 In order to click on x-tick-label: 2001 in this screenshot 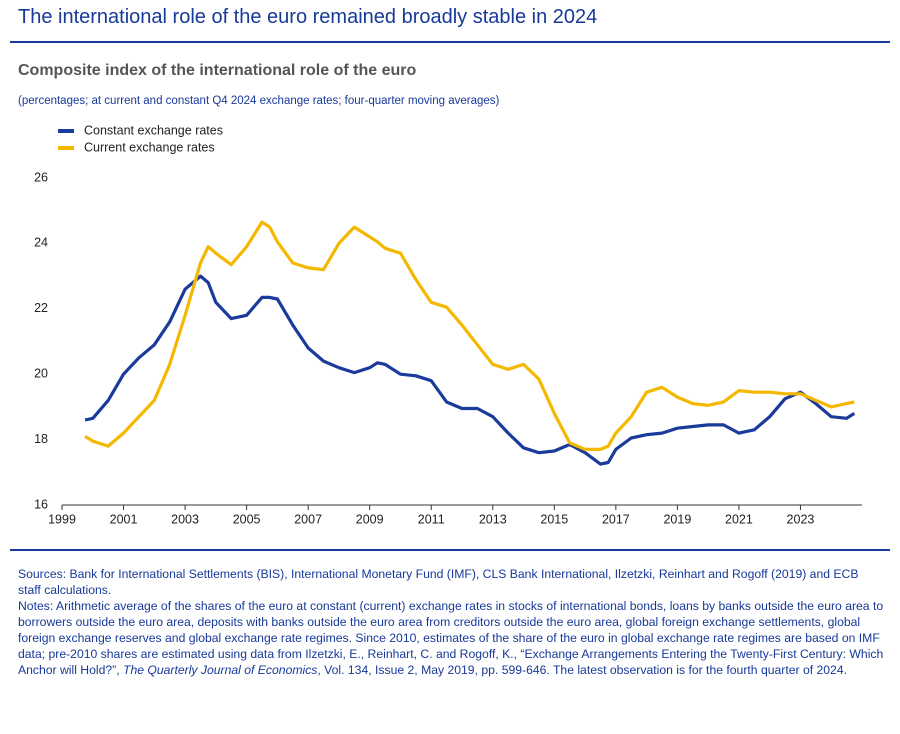, I will do `click(124, 519)`.